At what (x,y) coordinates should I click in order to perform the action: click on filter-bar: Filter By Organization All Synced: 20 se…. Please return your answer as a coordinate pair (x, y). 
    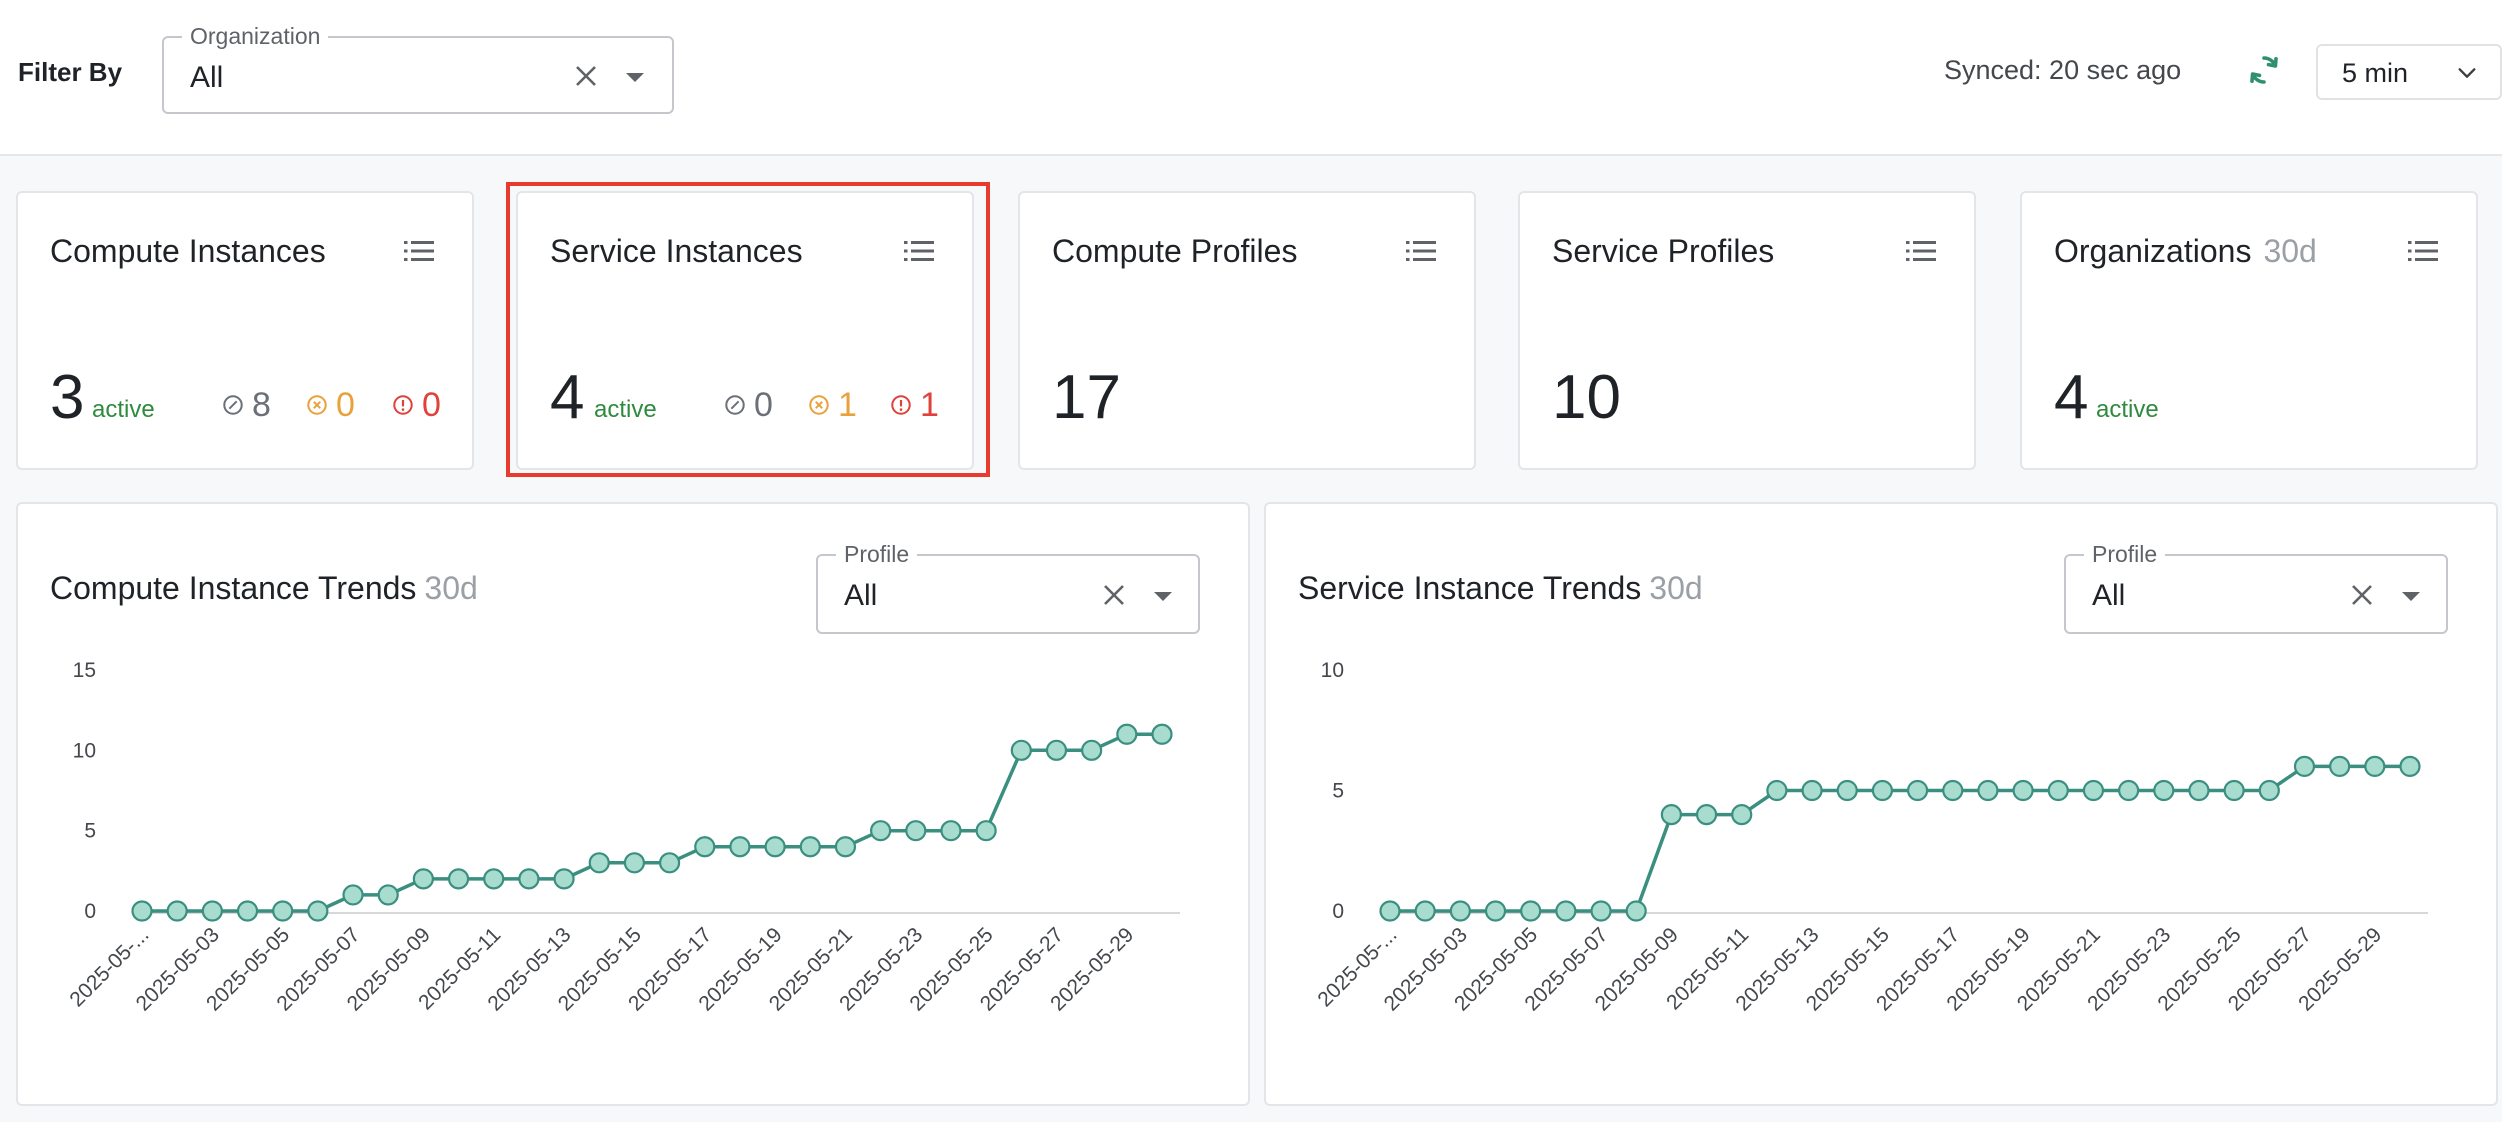
    Looking at the image, I should click on (1251, 78).